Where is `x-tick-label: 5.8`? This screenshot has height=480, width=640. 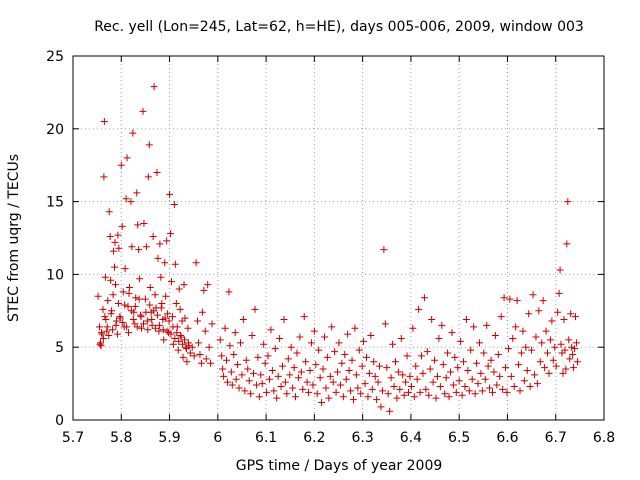
x-tick-label: 5.8 is located at coordinates (121, 438).